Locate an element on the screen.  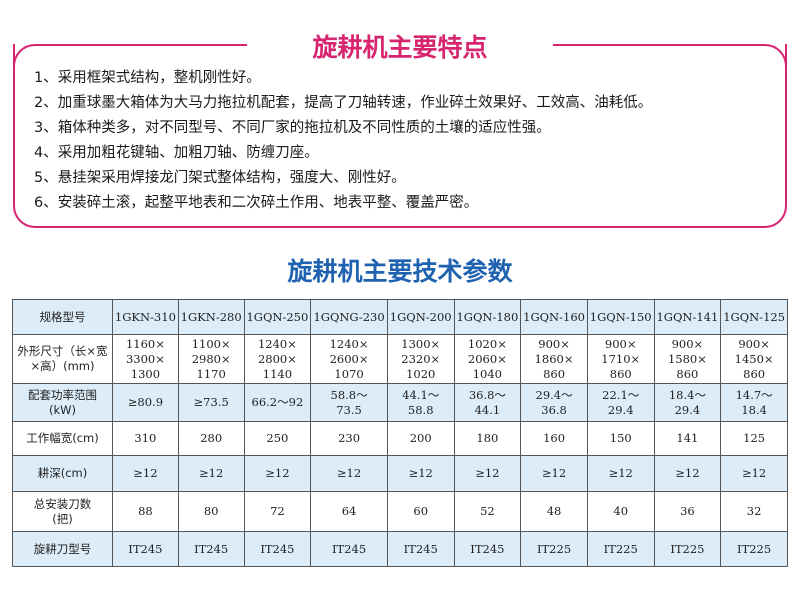
table-cell: 1100× 2980× 1170 is located at coordinates (211, 359).